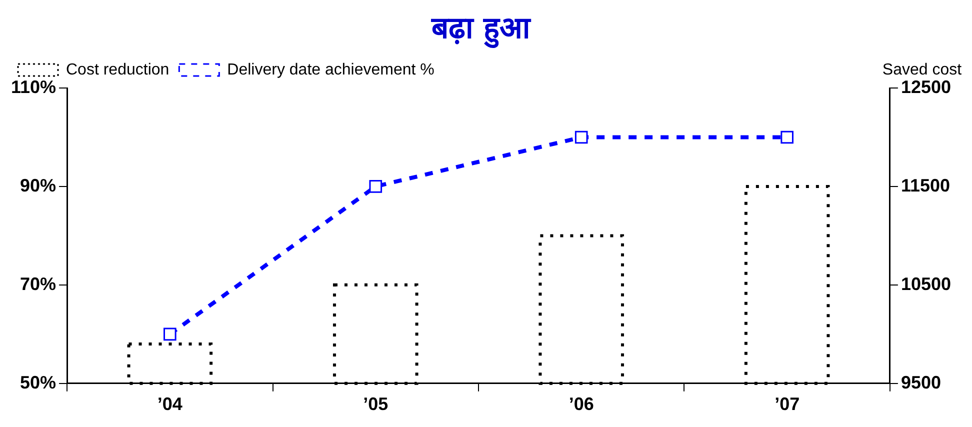  I want to click on x-tick-label: ’05, so click(375, 404).